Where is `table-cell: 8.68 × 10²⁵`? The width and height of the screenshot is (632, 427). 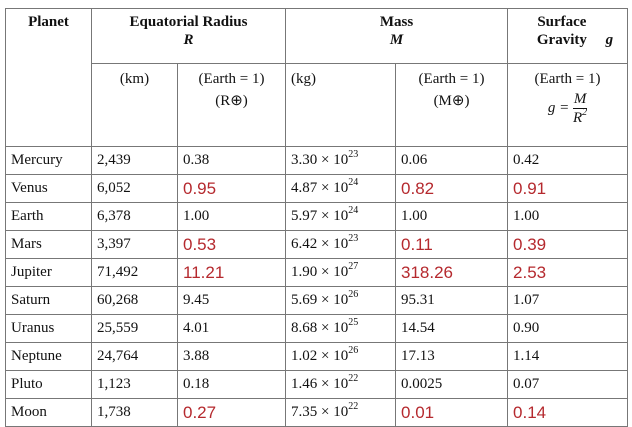
table-cell: 8.68 × 10²⁵ is located at coordinates (341, 328).